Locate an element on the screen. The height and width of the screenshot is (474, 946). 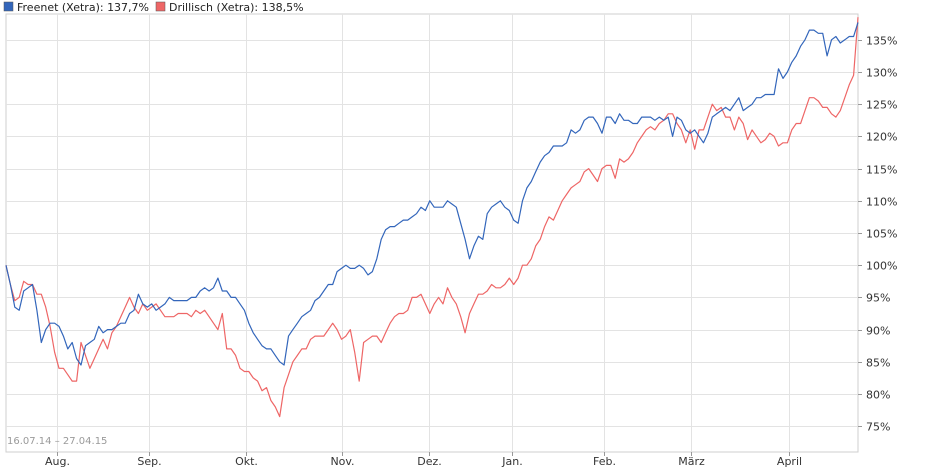
legend-swatch-drillisch is located at coordinates (160, 6).